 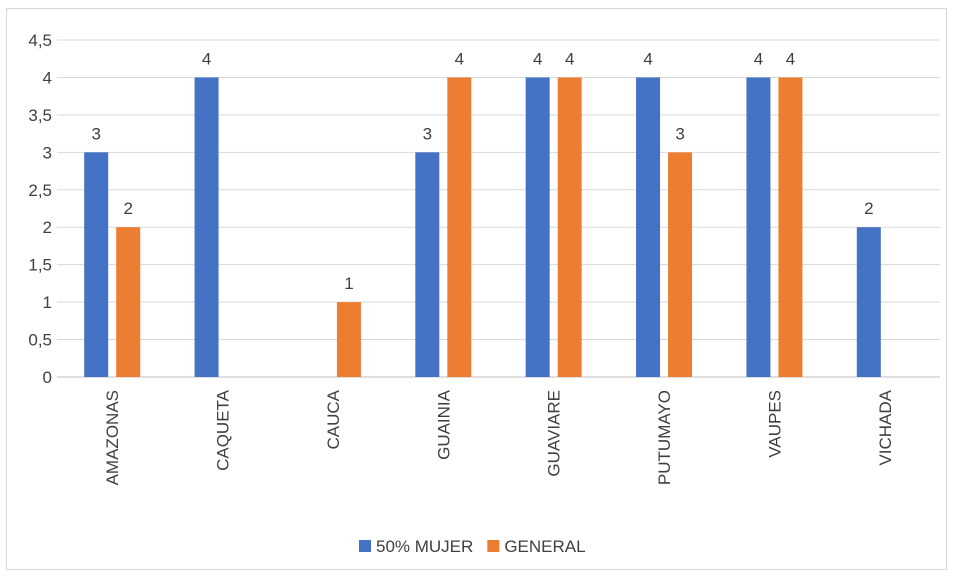 I want to click on y-tick-label: 2,5, so click(x=40, y=190).